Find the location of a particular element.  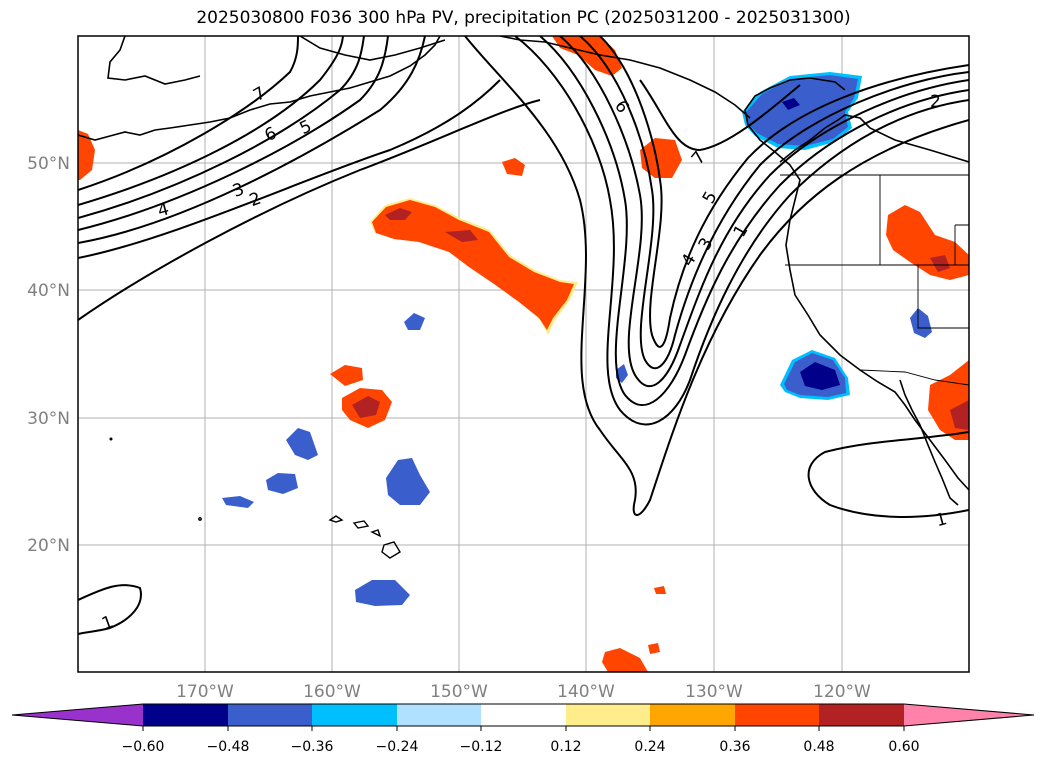

colorbar-tick-label: −0.24 is located at coordinates (397, 747).